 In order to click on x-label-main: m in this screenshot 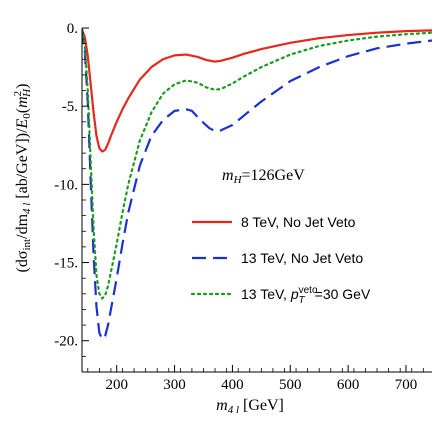, I will do `click(222, 405)`.